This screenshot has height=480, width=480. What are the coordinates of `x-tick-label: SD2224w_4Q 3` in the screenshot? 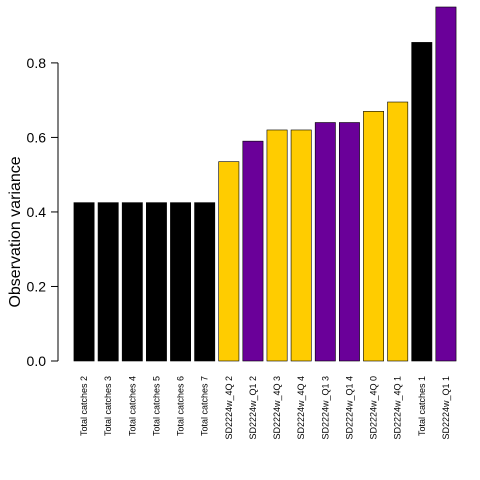 It's located at (277, 408).